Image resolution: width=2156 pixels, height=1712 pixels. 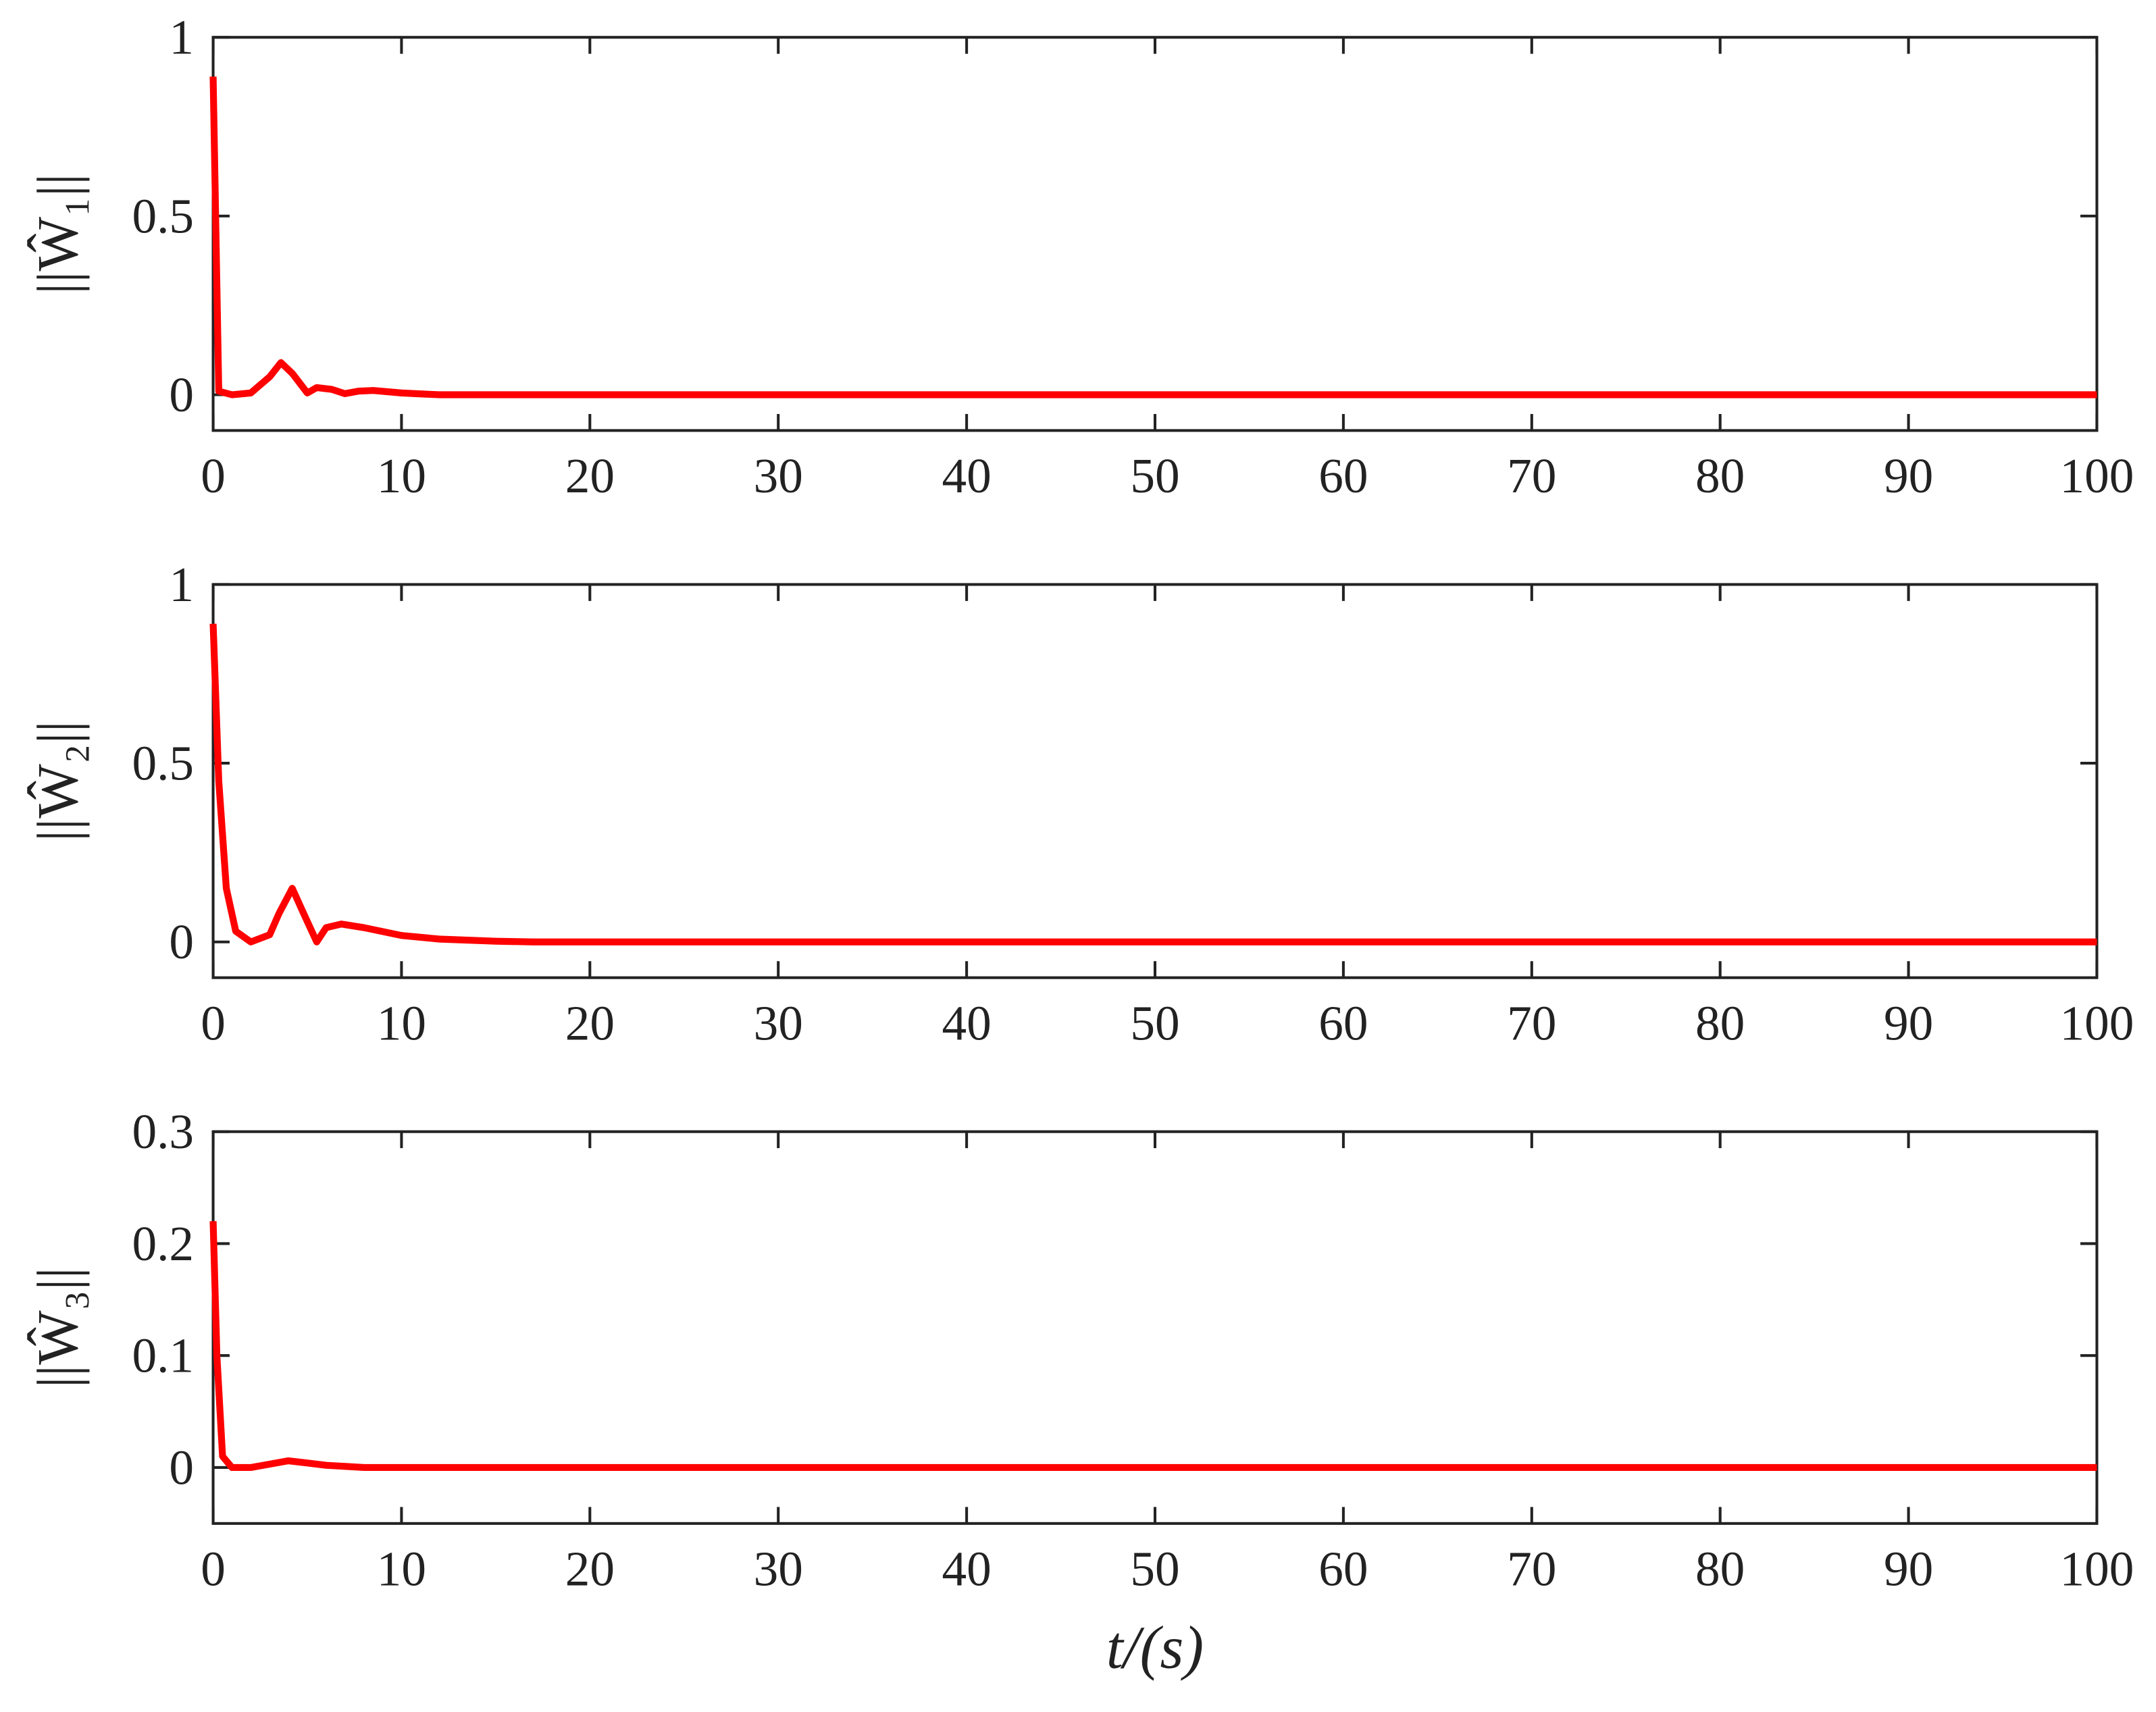 I want to click on x-axis-label: t/(s), so click(x=1155, y=1648).